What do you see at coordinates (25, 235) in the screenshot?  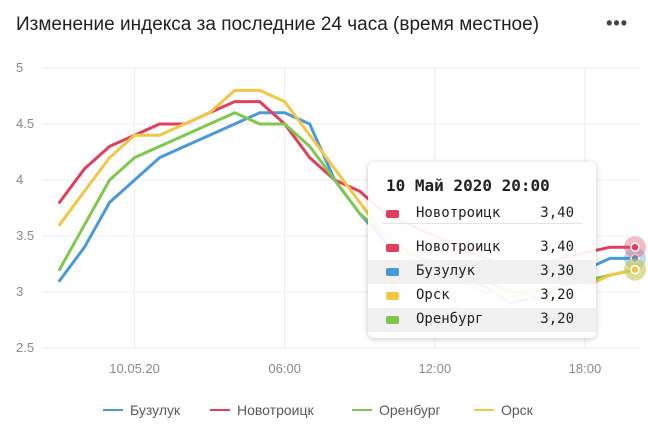 I see `y-tick-label: 3.5` at bounding box center [25, 235].